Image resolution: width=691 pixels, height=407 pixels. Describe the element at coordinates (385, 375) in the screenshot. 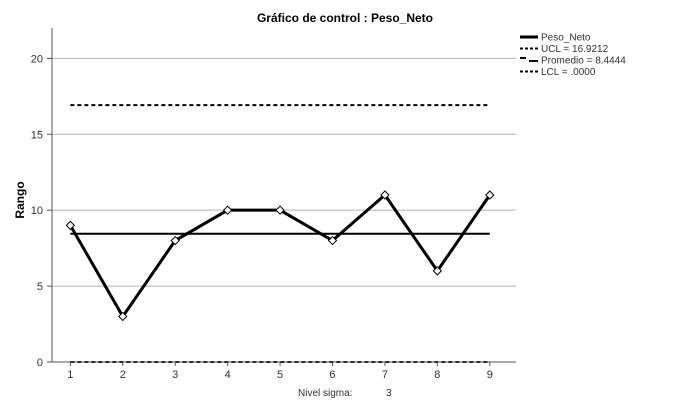

I see `x-tick-label: 7` at that location.